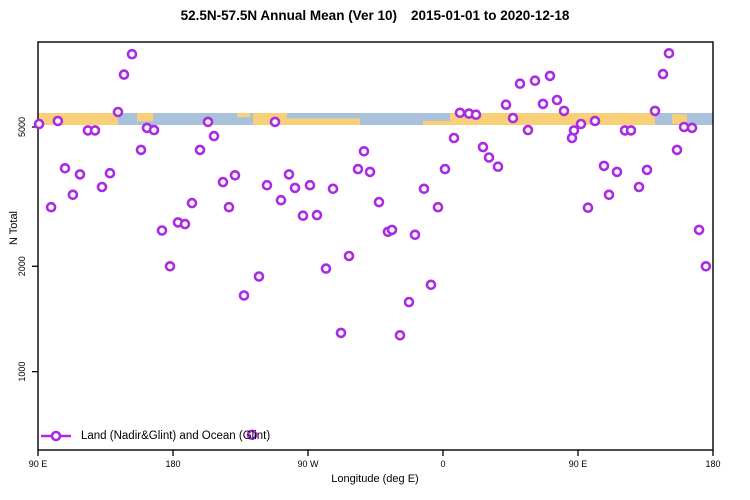 The width and height of the screenshot is (750, 500). Describe the element at coordinates (22, 127) in the screenshot. I see `y-tick-label: 5000` at that location.